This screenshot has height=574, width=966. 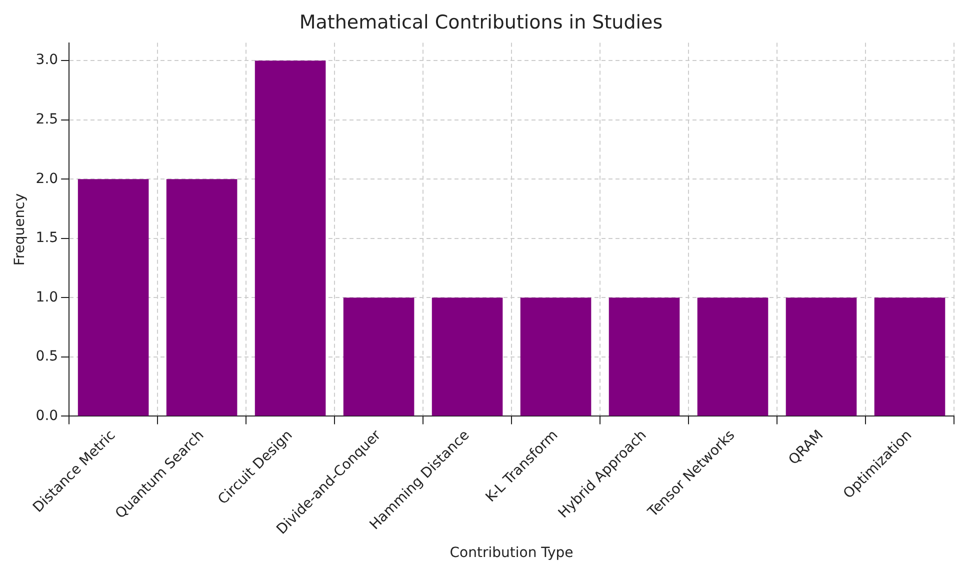 I want to click on y-tick-label: 0.5, so click(x=47, y=356).